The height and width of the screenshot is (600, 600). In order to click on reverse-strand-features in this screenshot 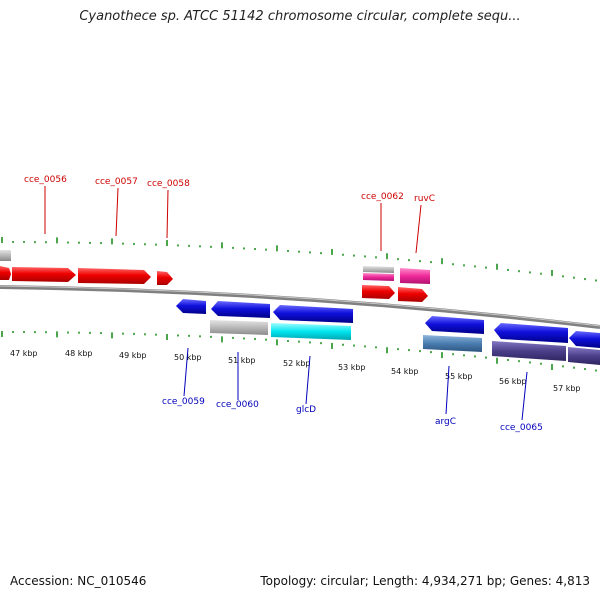, I will do `click(388, 332)`.